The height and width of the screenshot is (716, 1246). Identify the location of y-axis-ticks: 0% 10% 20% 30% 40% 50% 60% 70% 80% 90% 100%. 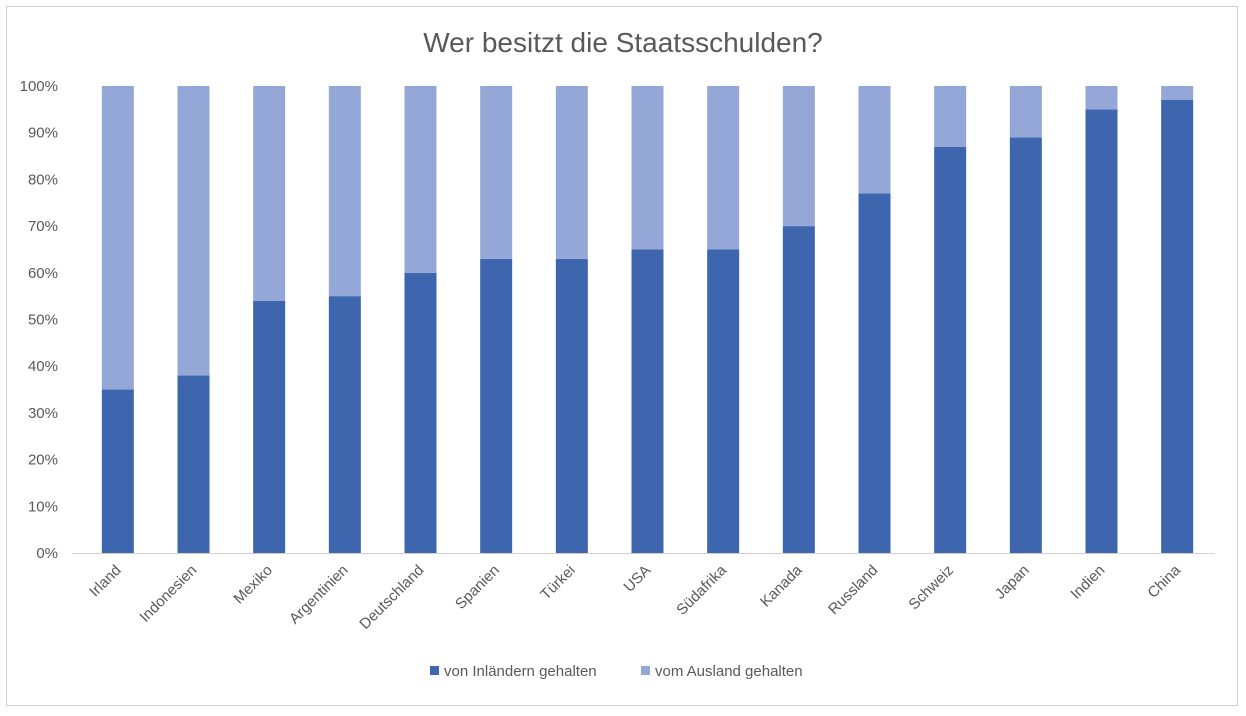
(39, 320).